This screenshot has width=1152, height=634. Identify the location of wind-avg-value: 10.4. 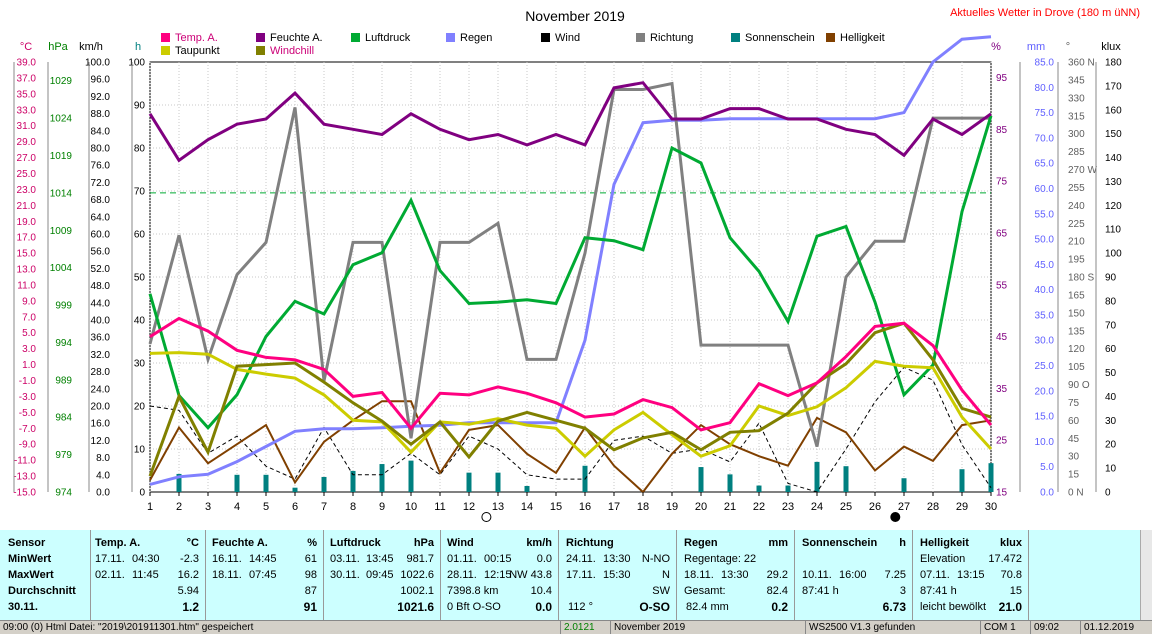
(541, 591).